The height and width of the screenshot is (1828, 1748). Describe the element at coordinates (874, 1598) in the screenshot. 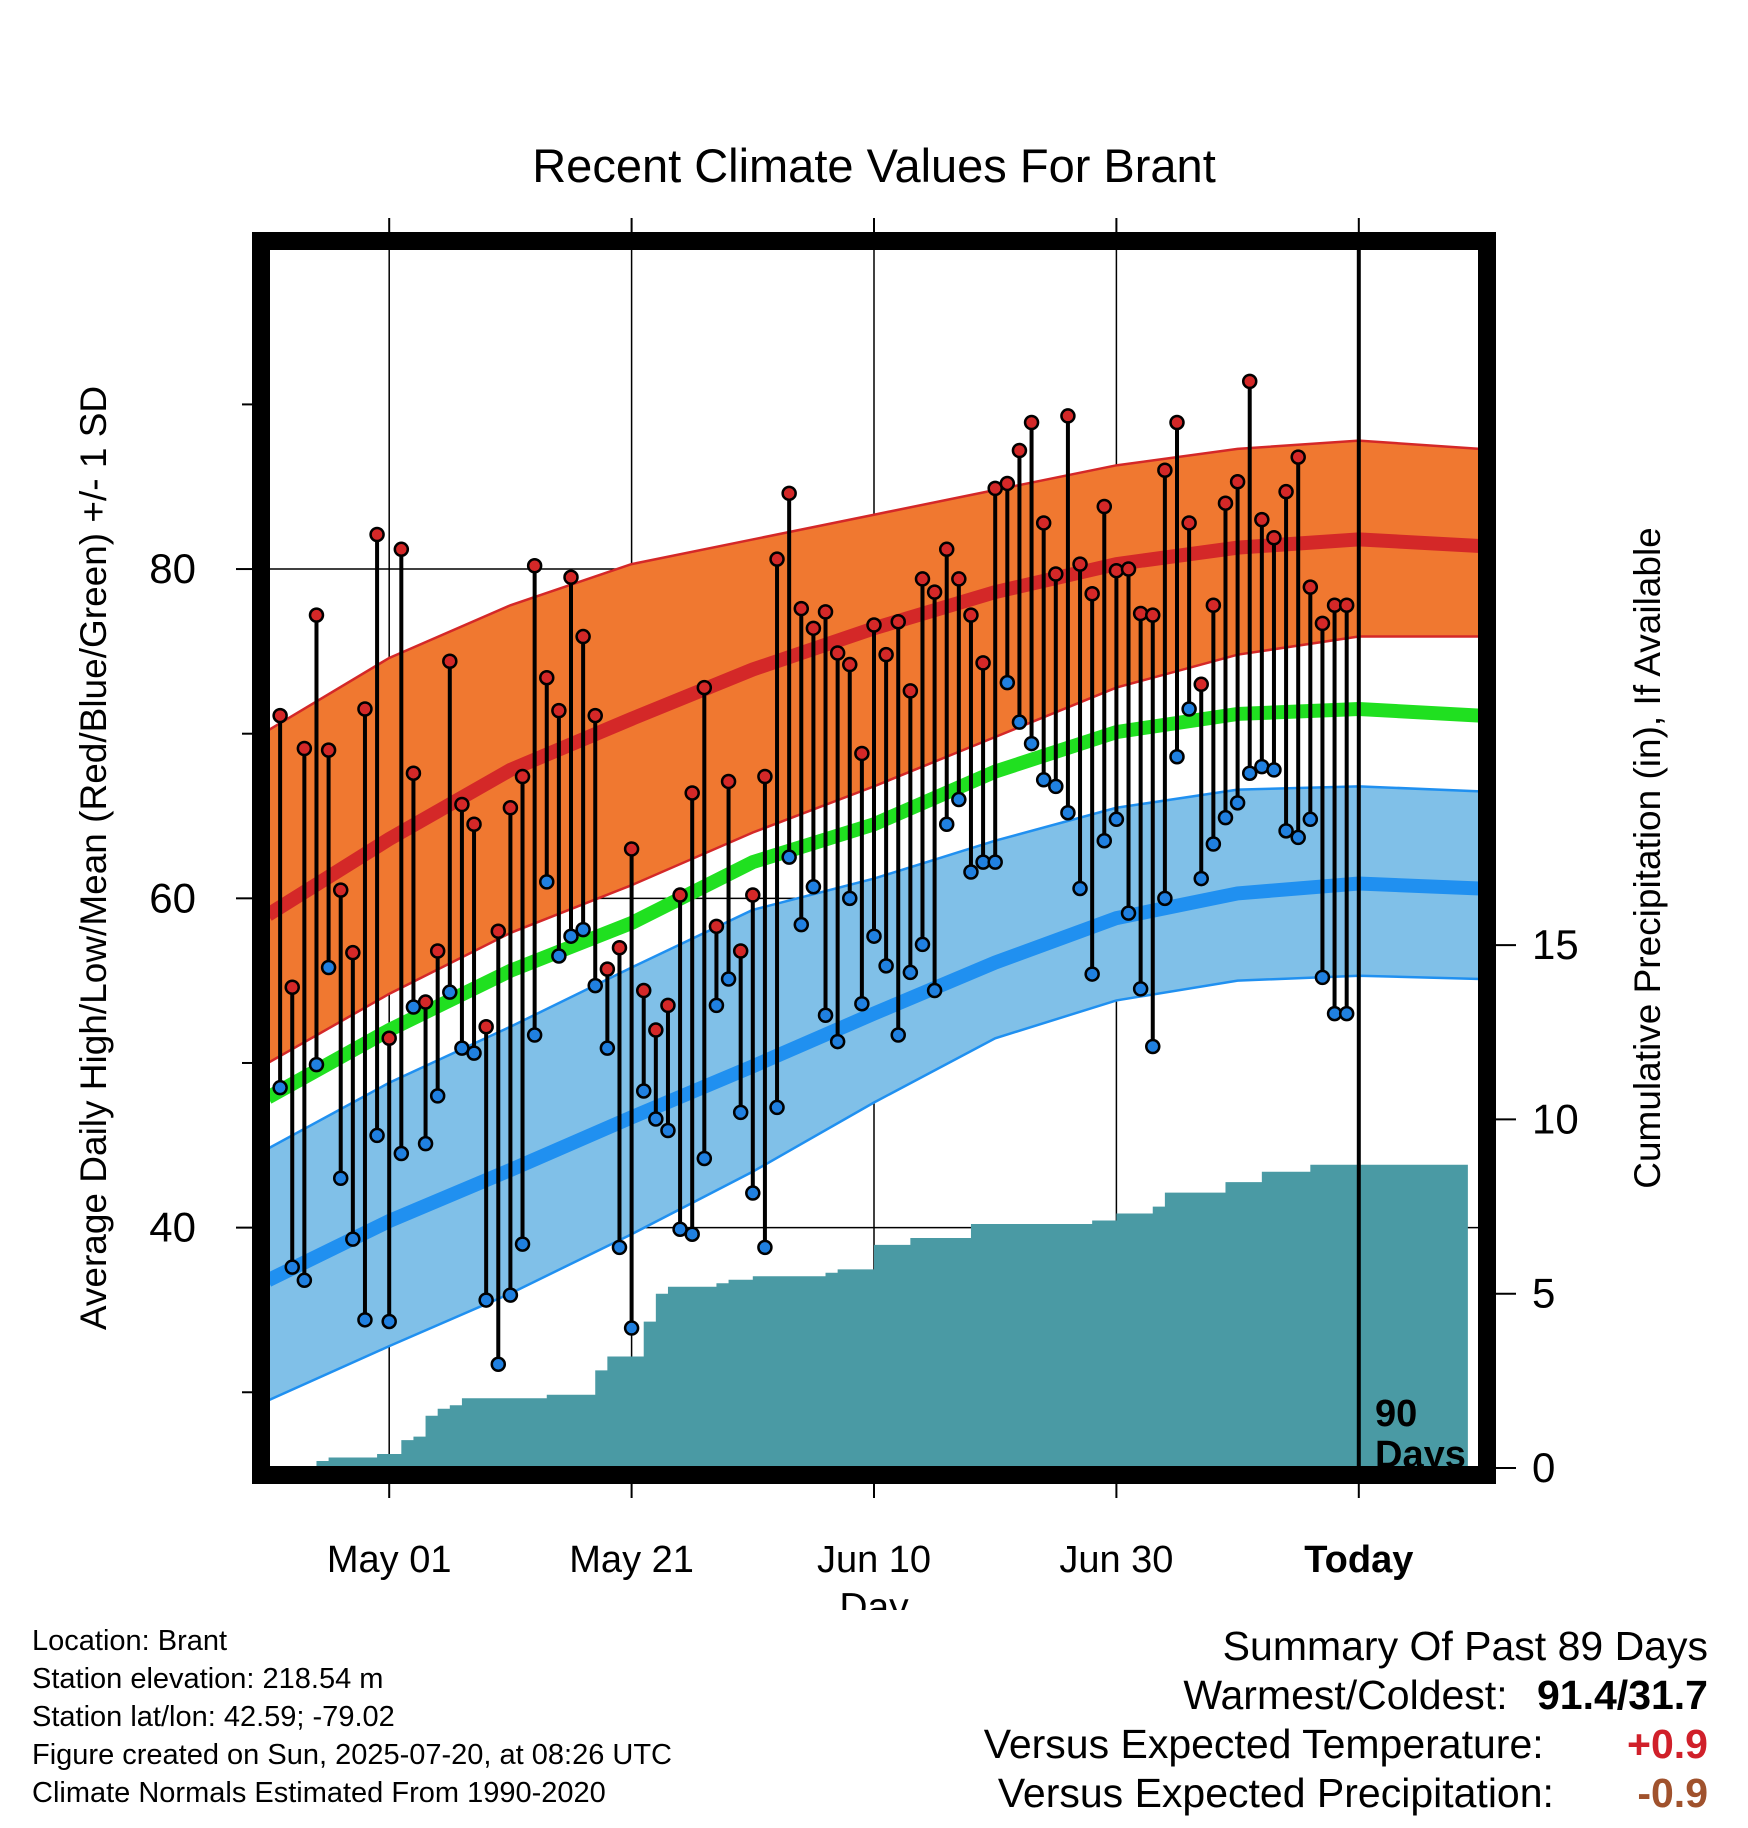

I see `x-axis-label: Day` at that location.